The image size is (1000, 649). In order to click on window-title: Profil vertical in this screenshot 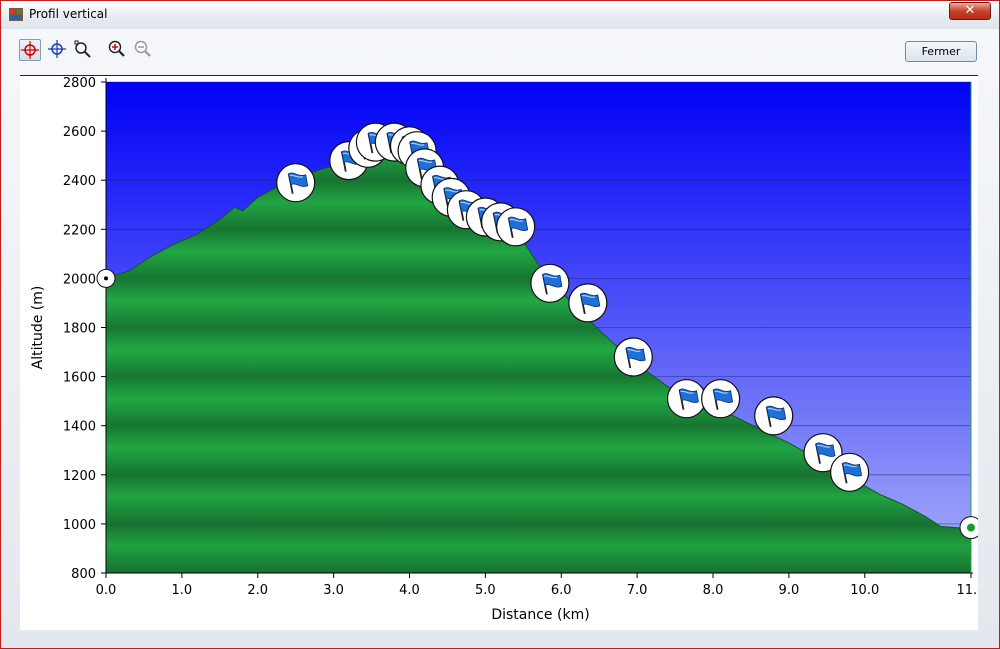, I will do `click(68, 14)`.